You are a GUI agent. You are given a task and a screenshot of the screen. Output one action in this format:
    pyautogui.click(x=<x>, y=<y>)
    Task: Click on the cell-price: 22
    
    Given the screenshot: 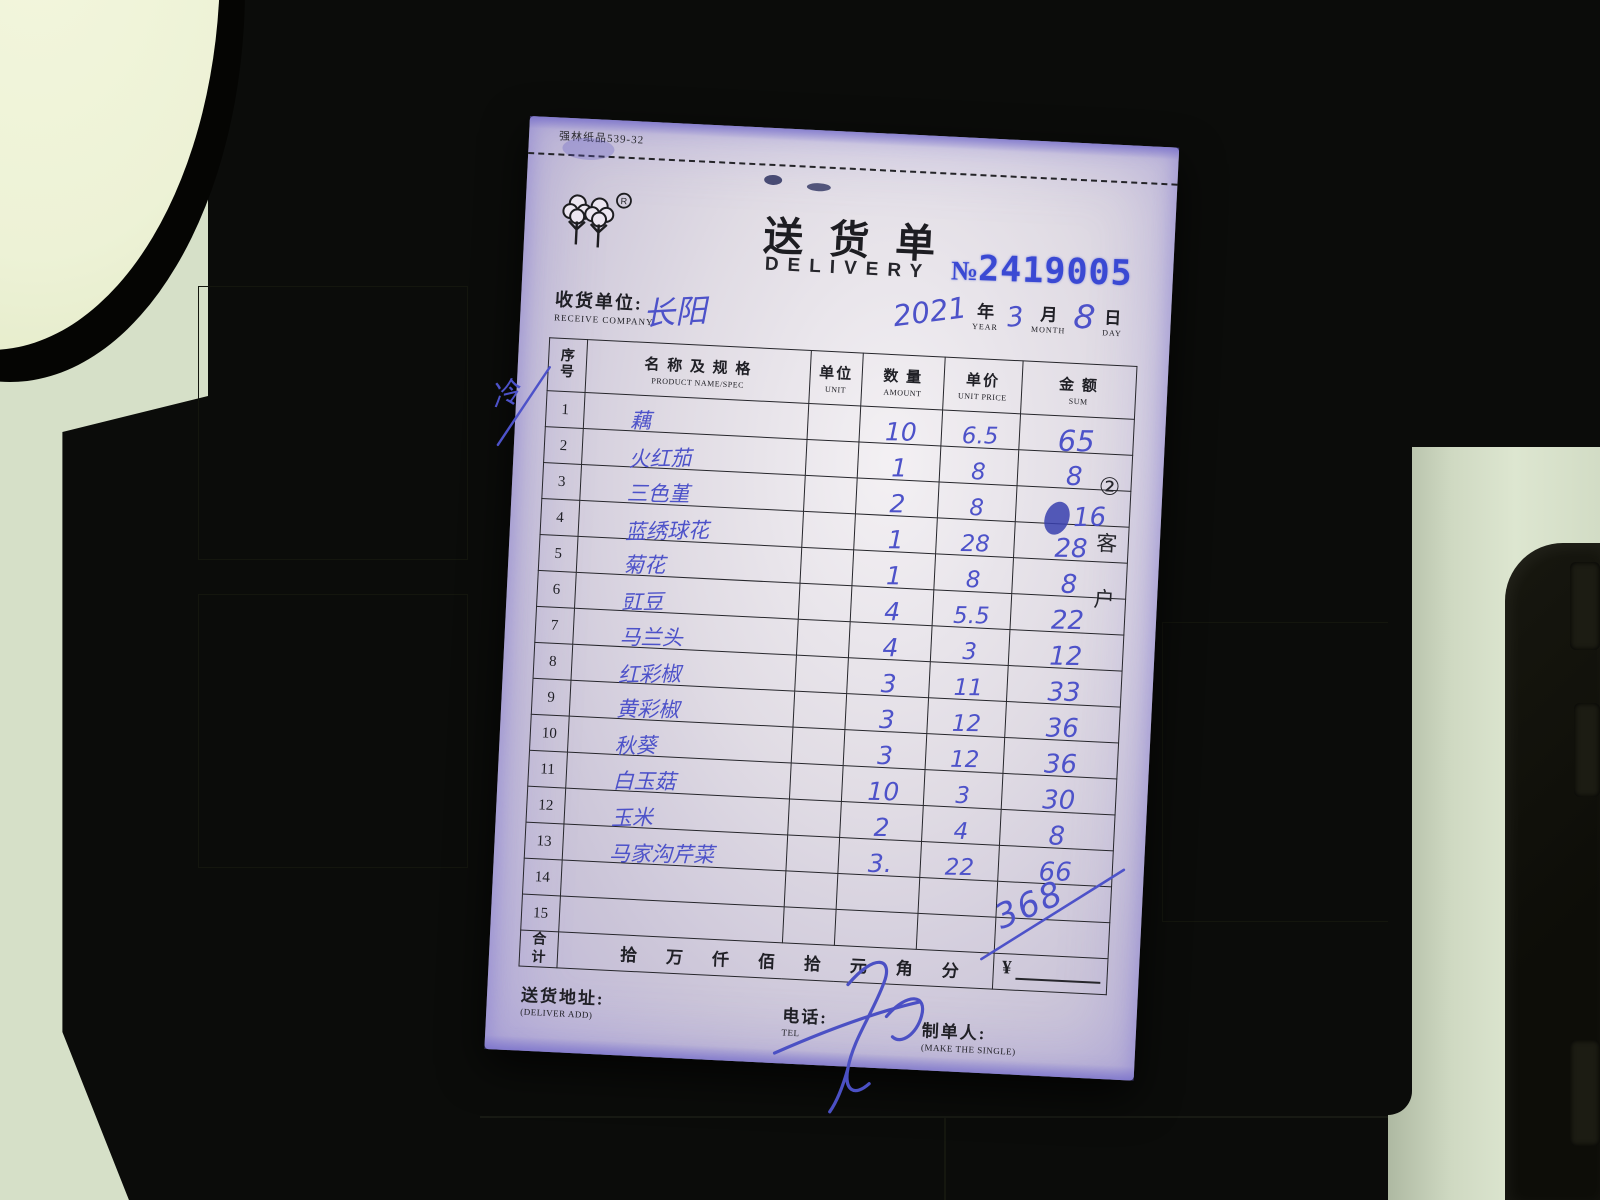 What is the action you would take?
    pyautogui.click(x=959, y=861)
    